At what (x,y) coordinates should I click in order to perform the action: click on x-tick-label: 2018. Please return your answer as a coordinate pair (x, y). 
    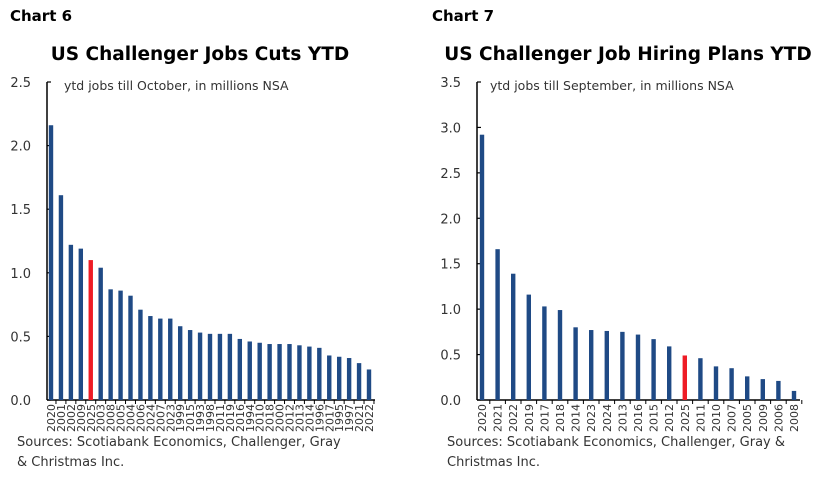
    Looking at the image, I should click on (560, 418).